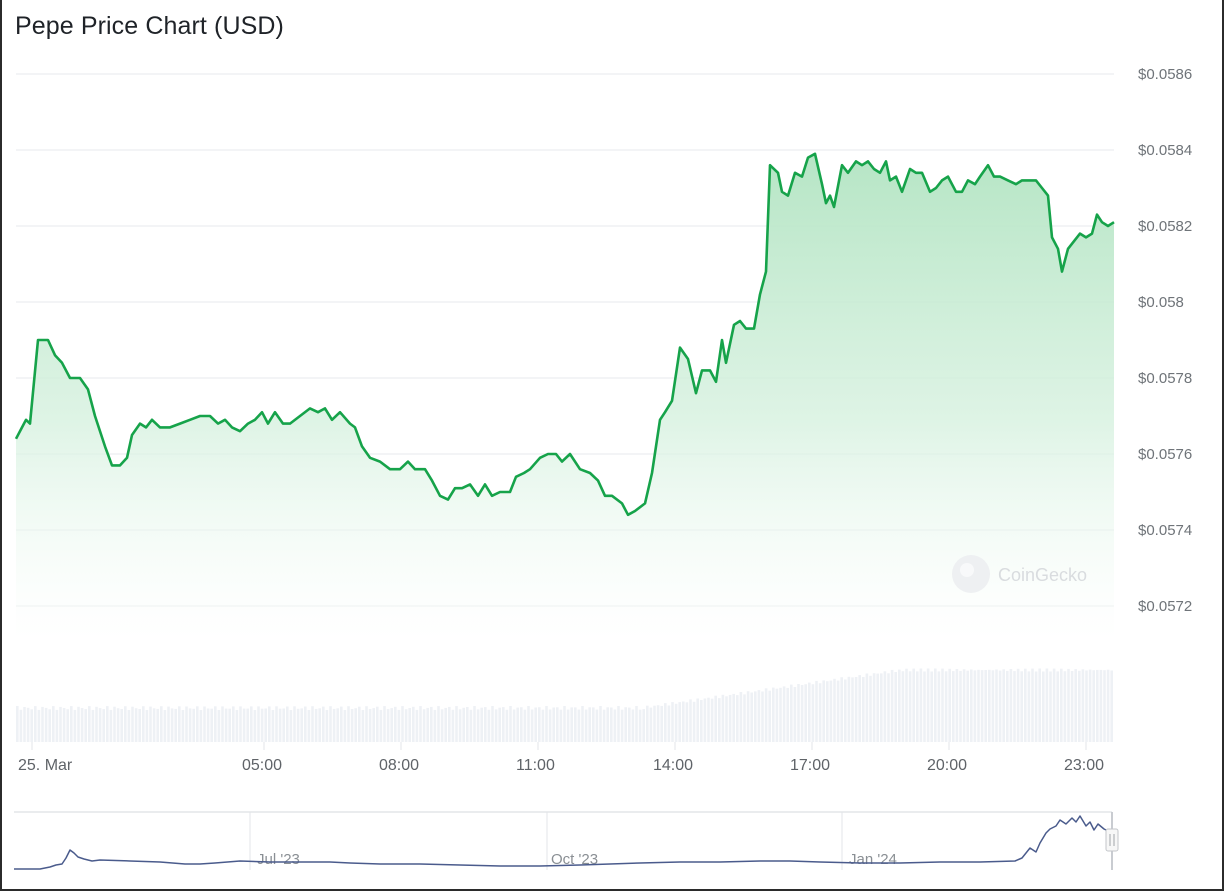 This screenshot has width=1224, height=893. I want to click on y-tick-label: $0.058, so click(1161, 302).